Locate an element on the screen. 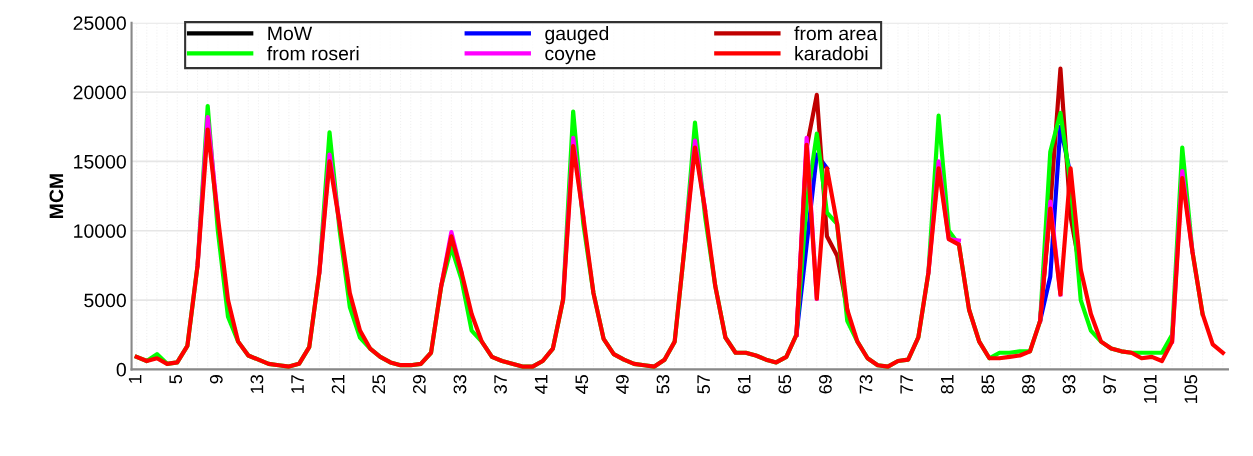  x-tick-label: 21 is located at coordinates (338, 384).